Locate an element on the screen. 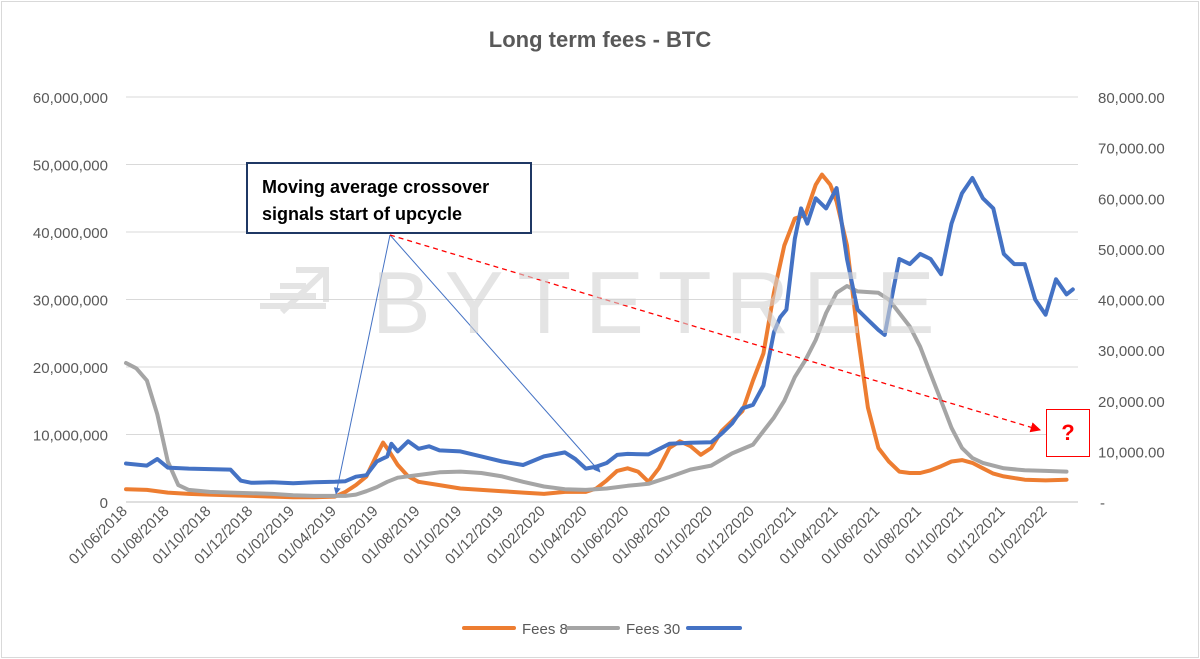 Image resolution: width=1200 pixels, height=659 pixels. right-axis-tick-label: - is located at coordinates (1102, 503).